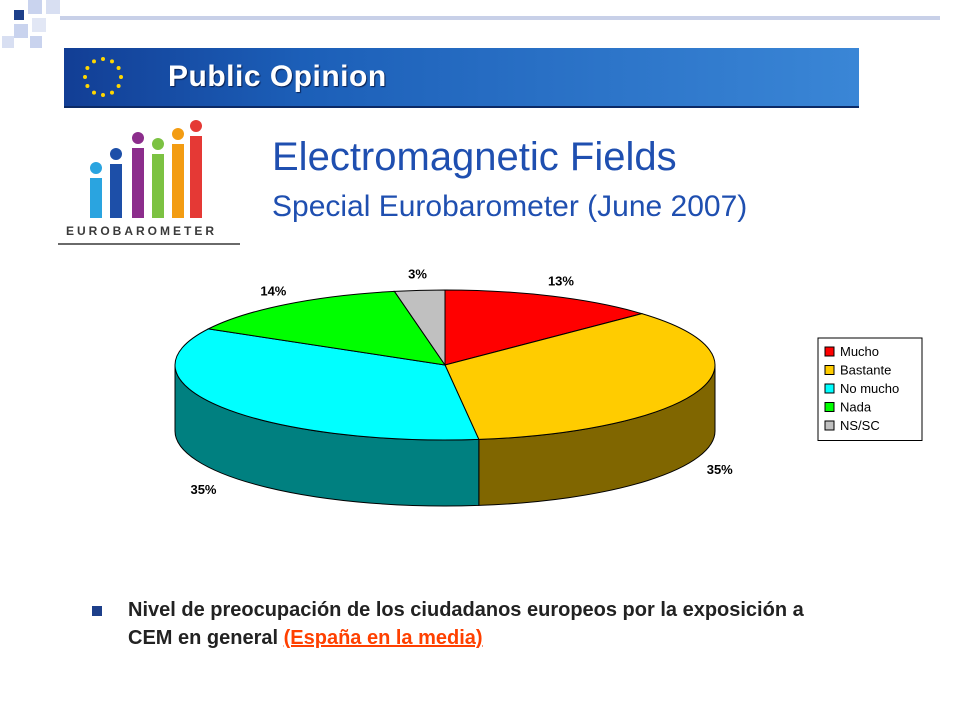 Image resolution: width=960 pixels, height=720 pixels. What do you see at coordinates (417, 273) in the screenshot?
I see `pie-label-ns-sc: 3%` at bounding box center [417, 273].